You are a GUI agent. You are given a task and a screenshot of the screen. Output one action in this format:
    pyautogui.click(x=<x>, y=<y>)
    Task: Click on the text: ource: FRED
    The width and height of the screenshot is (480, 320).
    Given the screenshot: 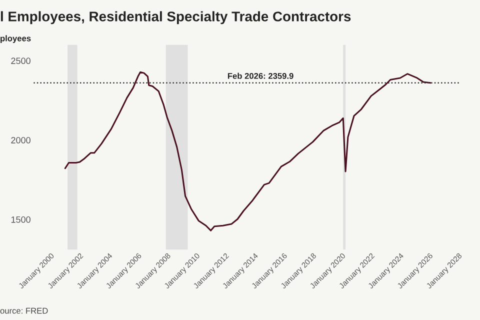 What is the action you would take?
    pyautogui.click(x=24, y=311)
    